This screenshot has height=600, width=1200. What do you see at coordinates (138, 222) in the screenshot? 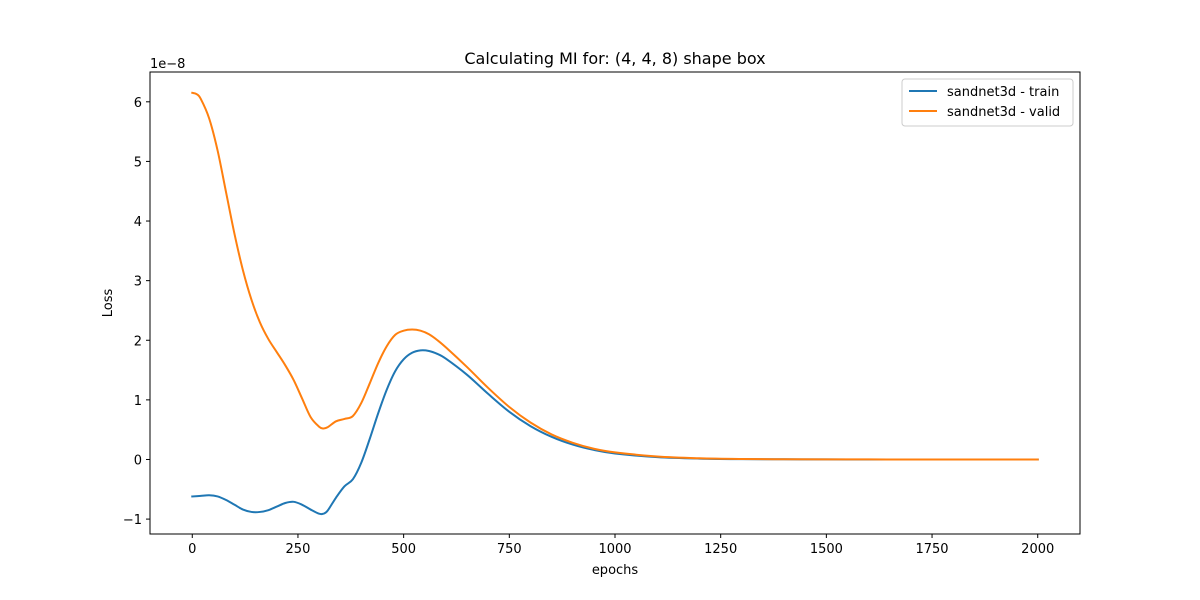
I see `y-tick-label: 4` at bounding box center [138, 222].